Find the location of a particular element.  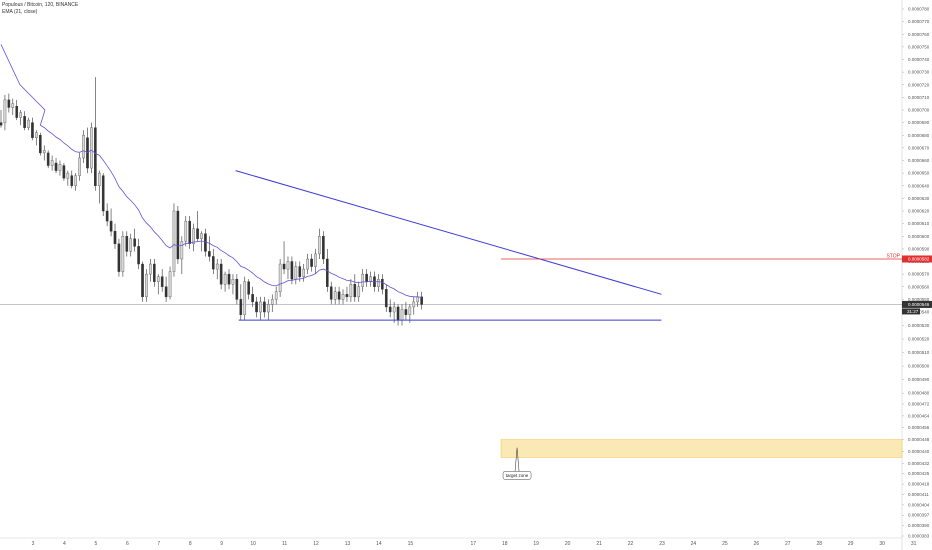

symbol-header: Populous / Bitcoin, 120, BINANCE is located at coordinates (40, 5).